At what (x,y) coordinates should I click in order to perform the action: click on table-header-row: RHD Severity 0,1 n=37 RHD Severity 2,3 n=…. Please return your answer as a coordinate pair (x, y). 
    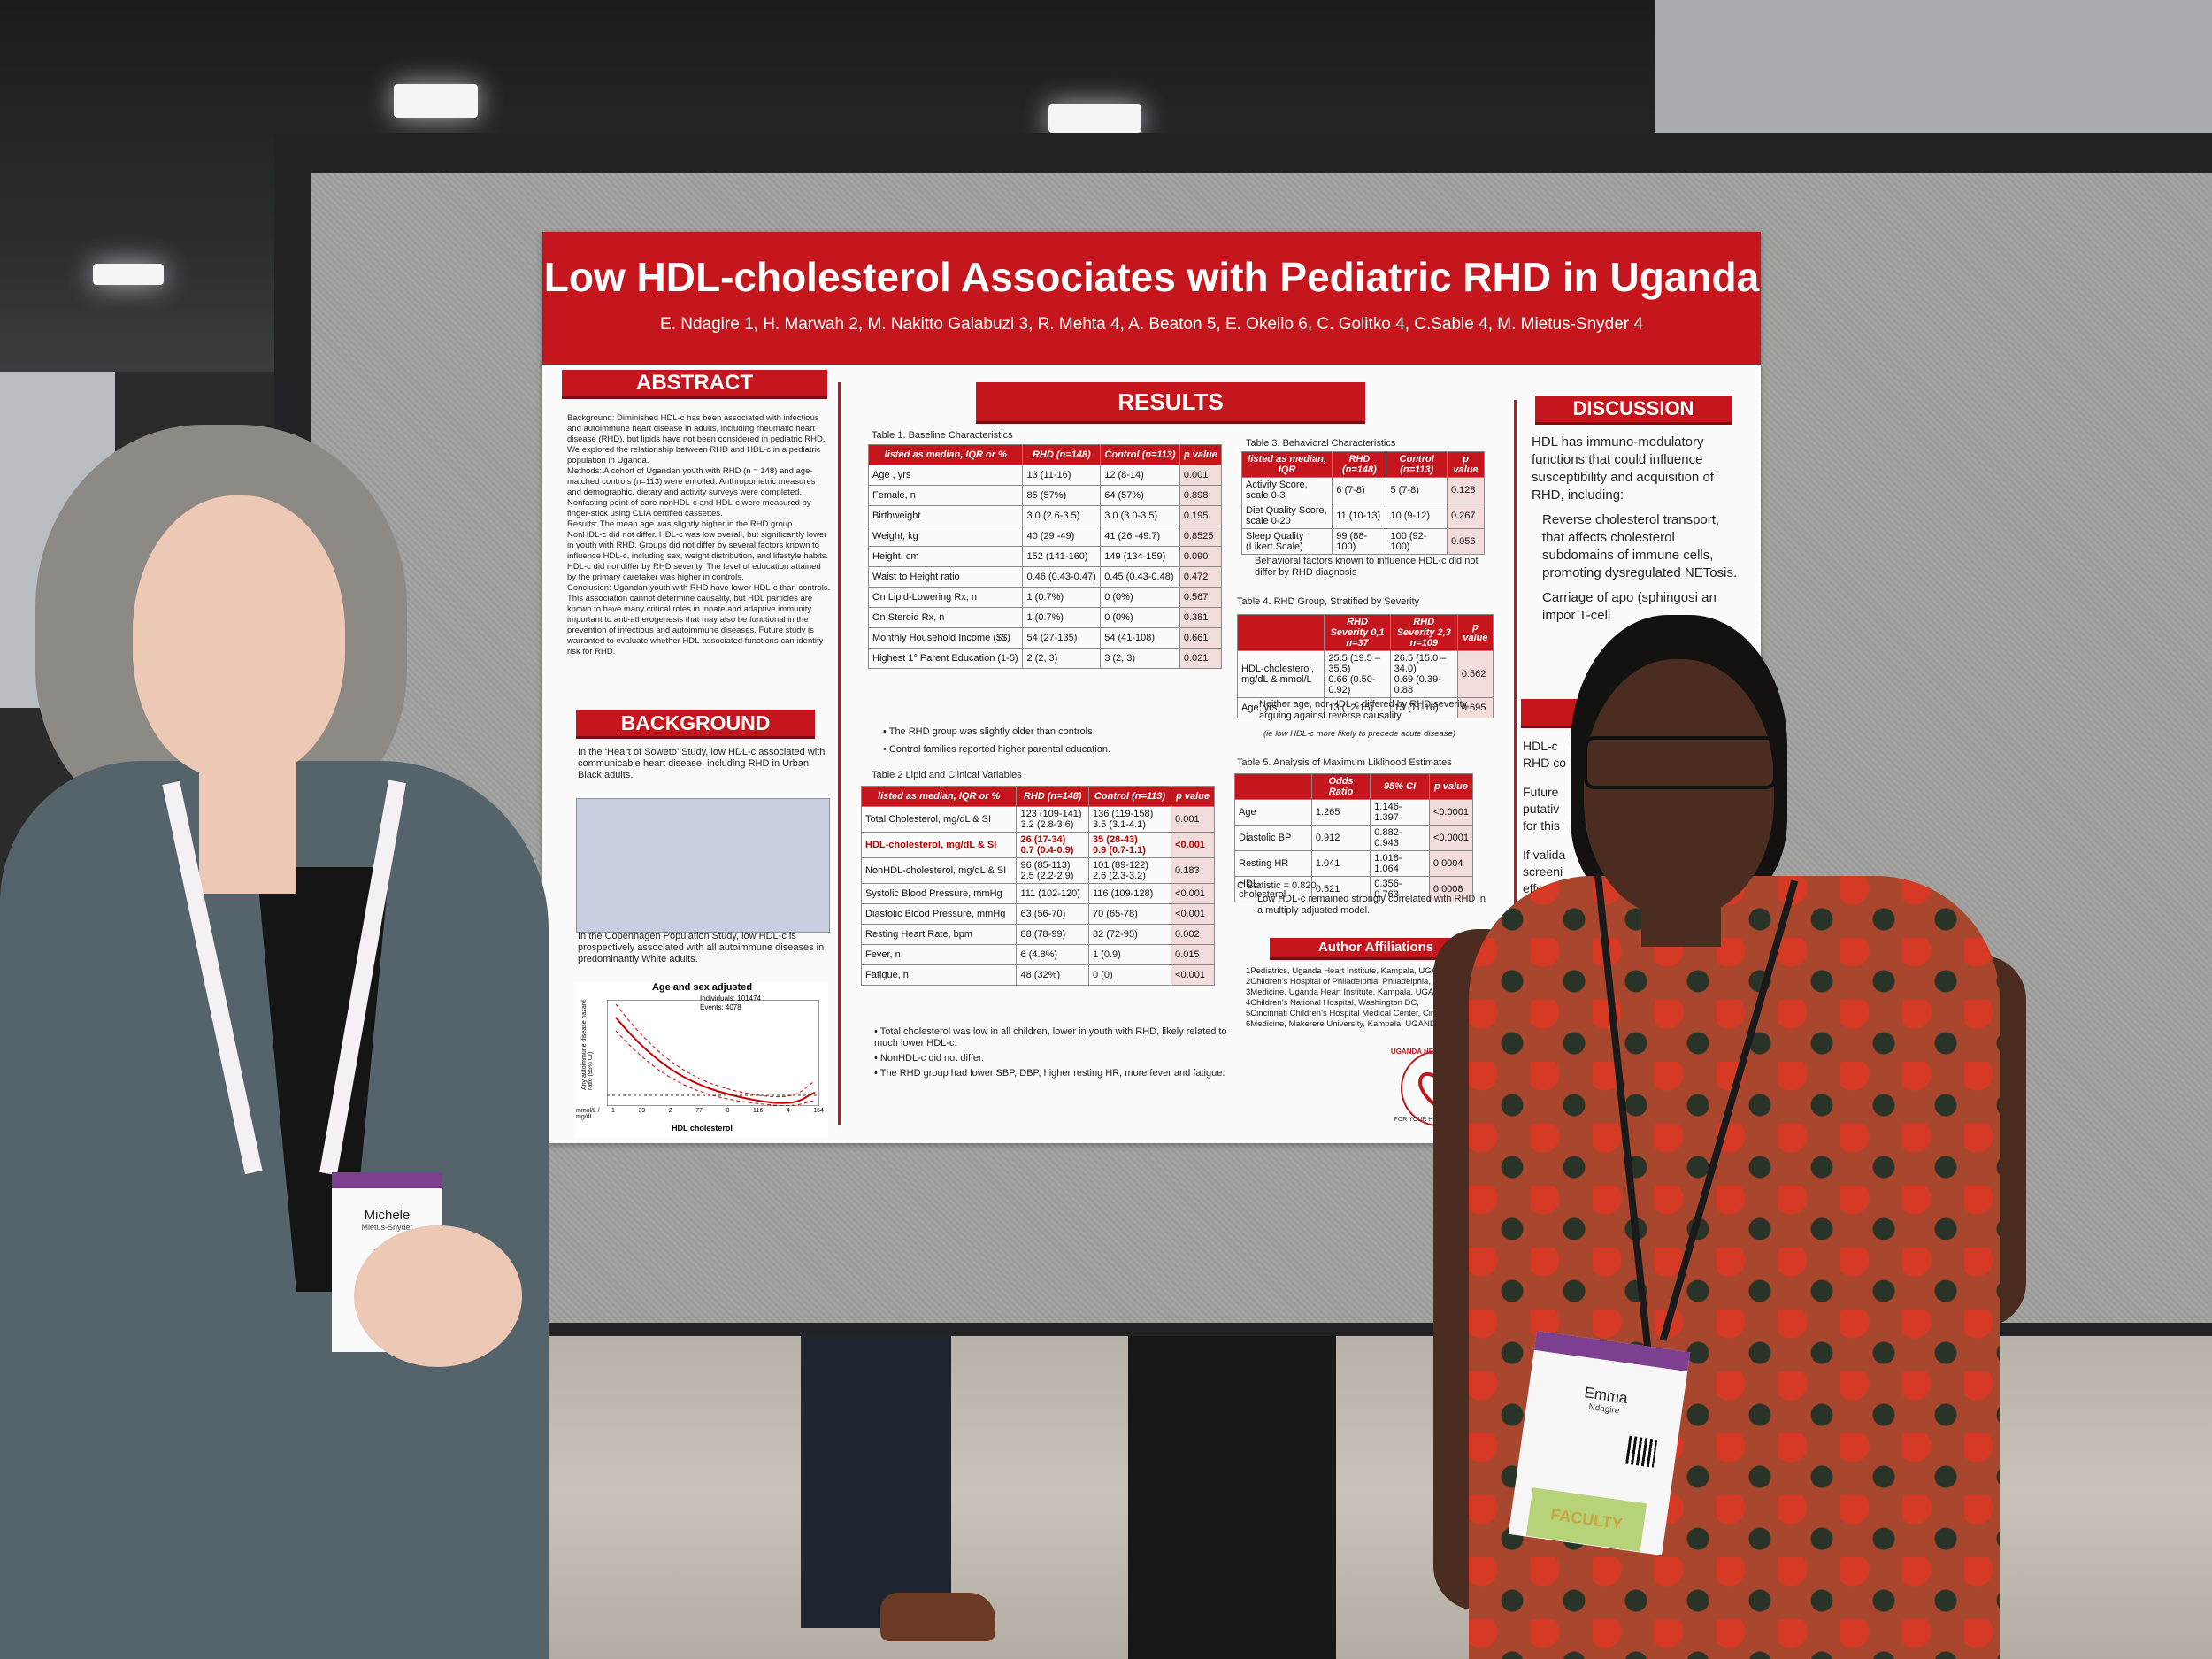
    Looking at the image, I should click on (1365, 633).